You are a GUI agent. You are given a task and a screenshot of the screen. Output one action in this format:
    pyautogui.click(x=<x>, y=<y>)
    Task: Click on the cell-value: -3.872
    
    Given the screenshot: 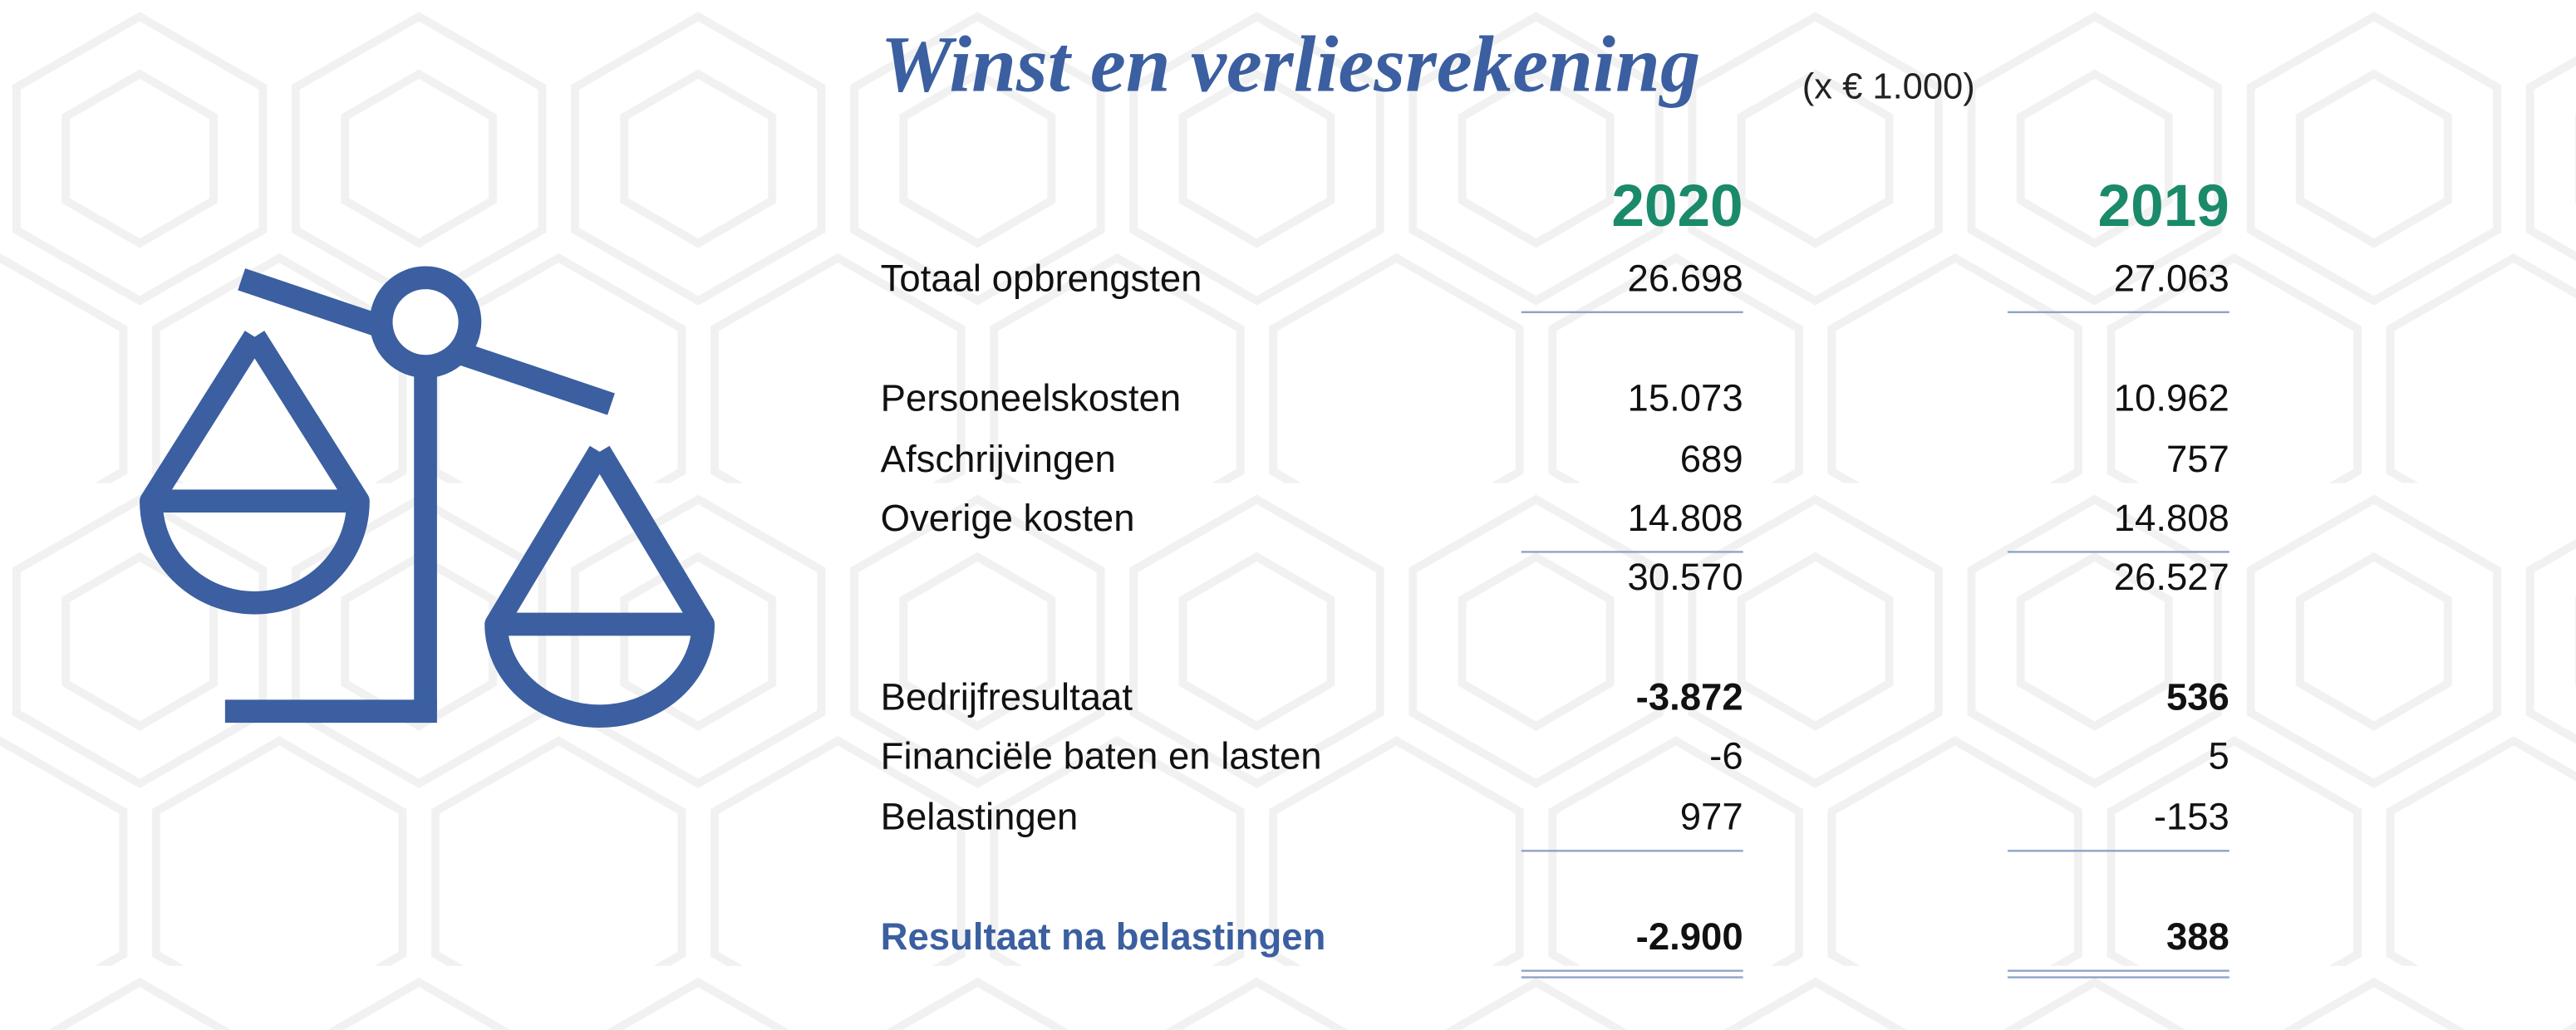 What is the action you would take?
    pyautogui.click(x=1689, y=696)
    